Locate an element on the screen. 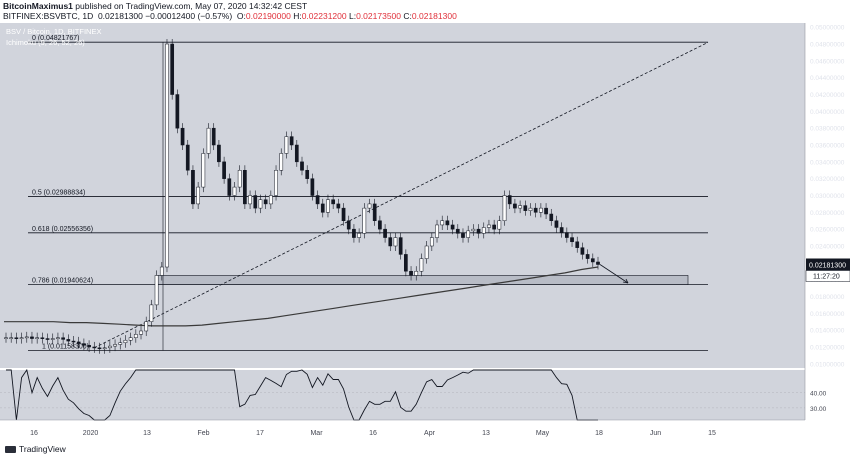  time-tick-label: 13 is located at coordinates (486, 433).